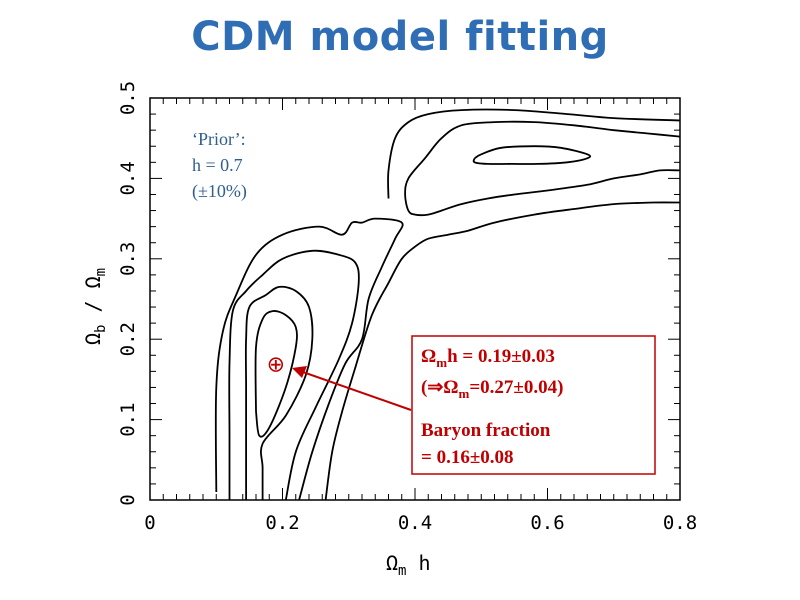 This screenshot has height=600, width=800. What do you see at coordinates (282, 523) in the screenshot?
I see `x-tick-label-1: 0.2` at bounding box center [282, 523].